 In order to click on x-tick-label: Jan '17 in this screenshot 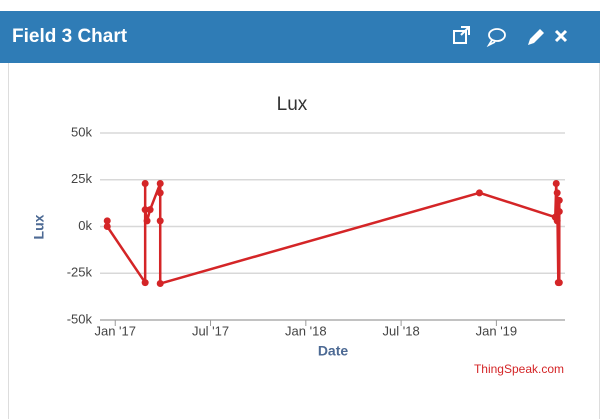, I will do `click(115, 330)`.